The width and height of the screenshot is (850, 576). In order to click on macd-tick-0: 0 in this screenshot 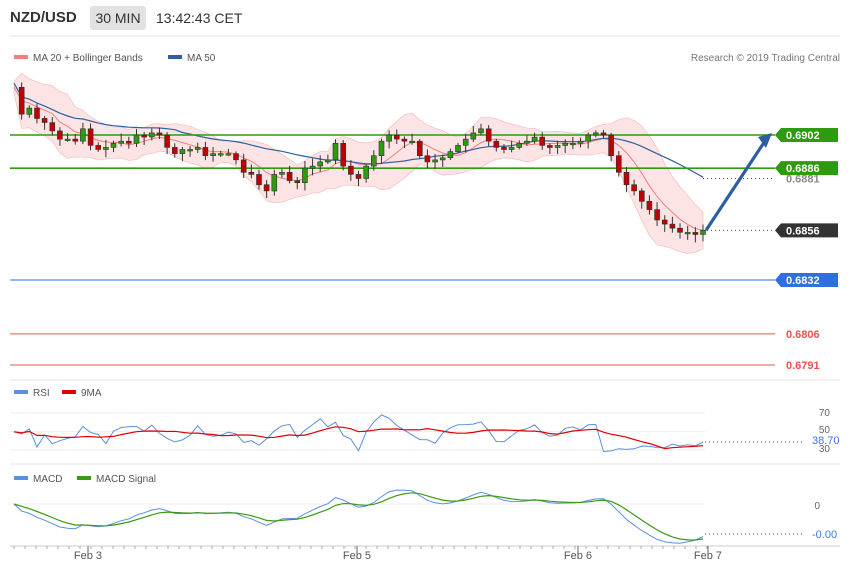, I will do `click(817, 506)`.